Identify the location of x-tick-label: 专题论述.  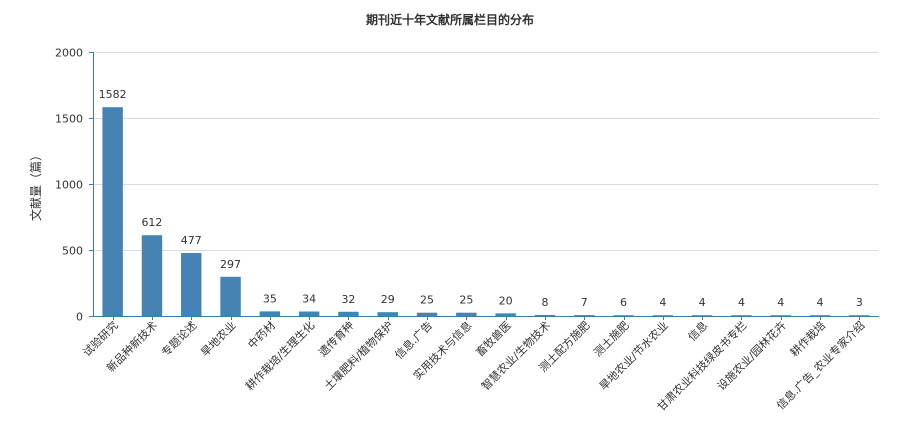
(178, 338).